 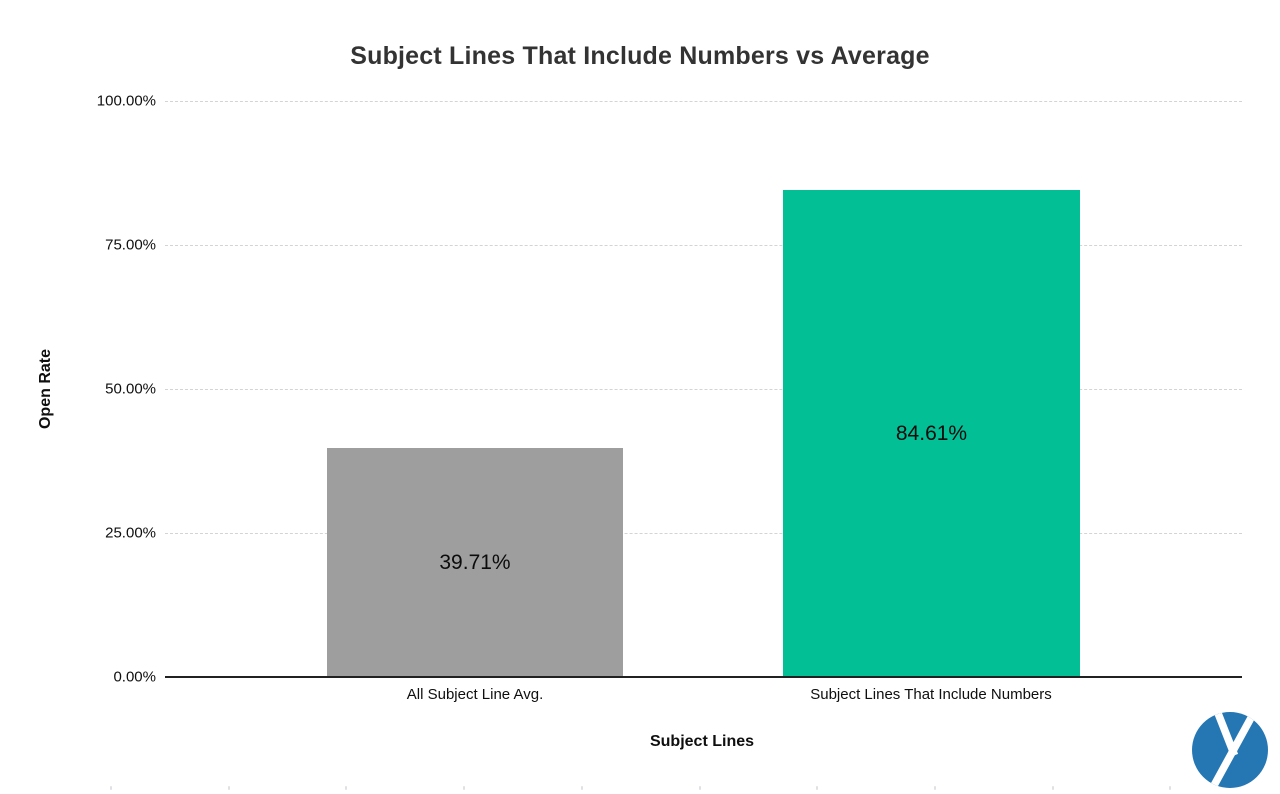 What do you see at coordinates (475, 694) in the screenshot?
I see `x-category-label: All Subject Line Avg.` at bounding box center [475, 694].